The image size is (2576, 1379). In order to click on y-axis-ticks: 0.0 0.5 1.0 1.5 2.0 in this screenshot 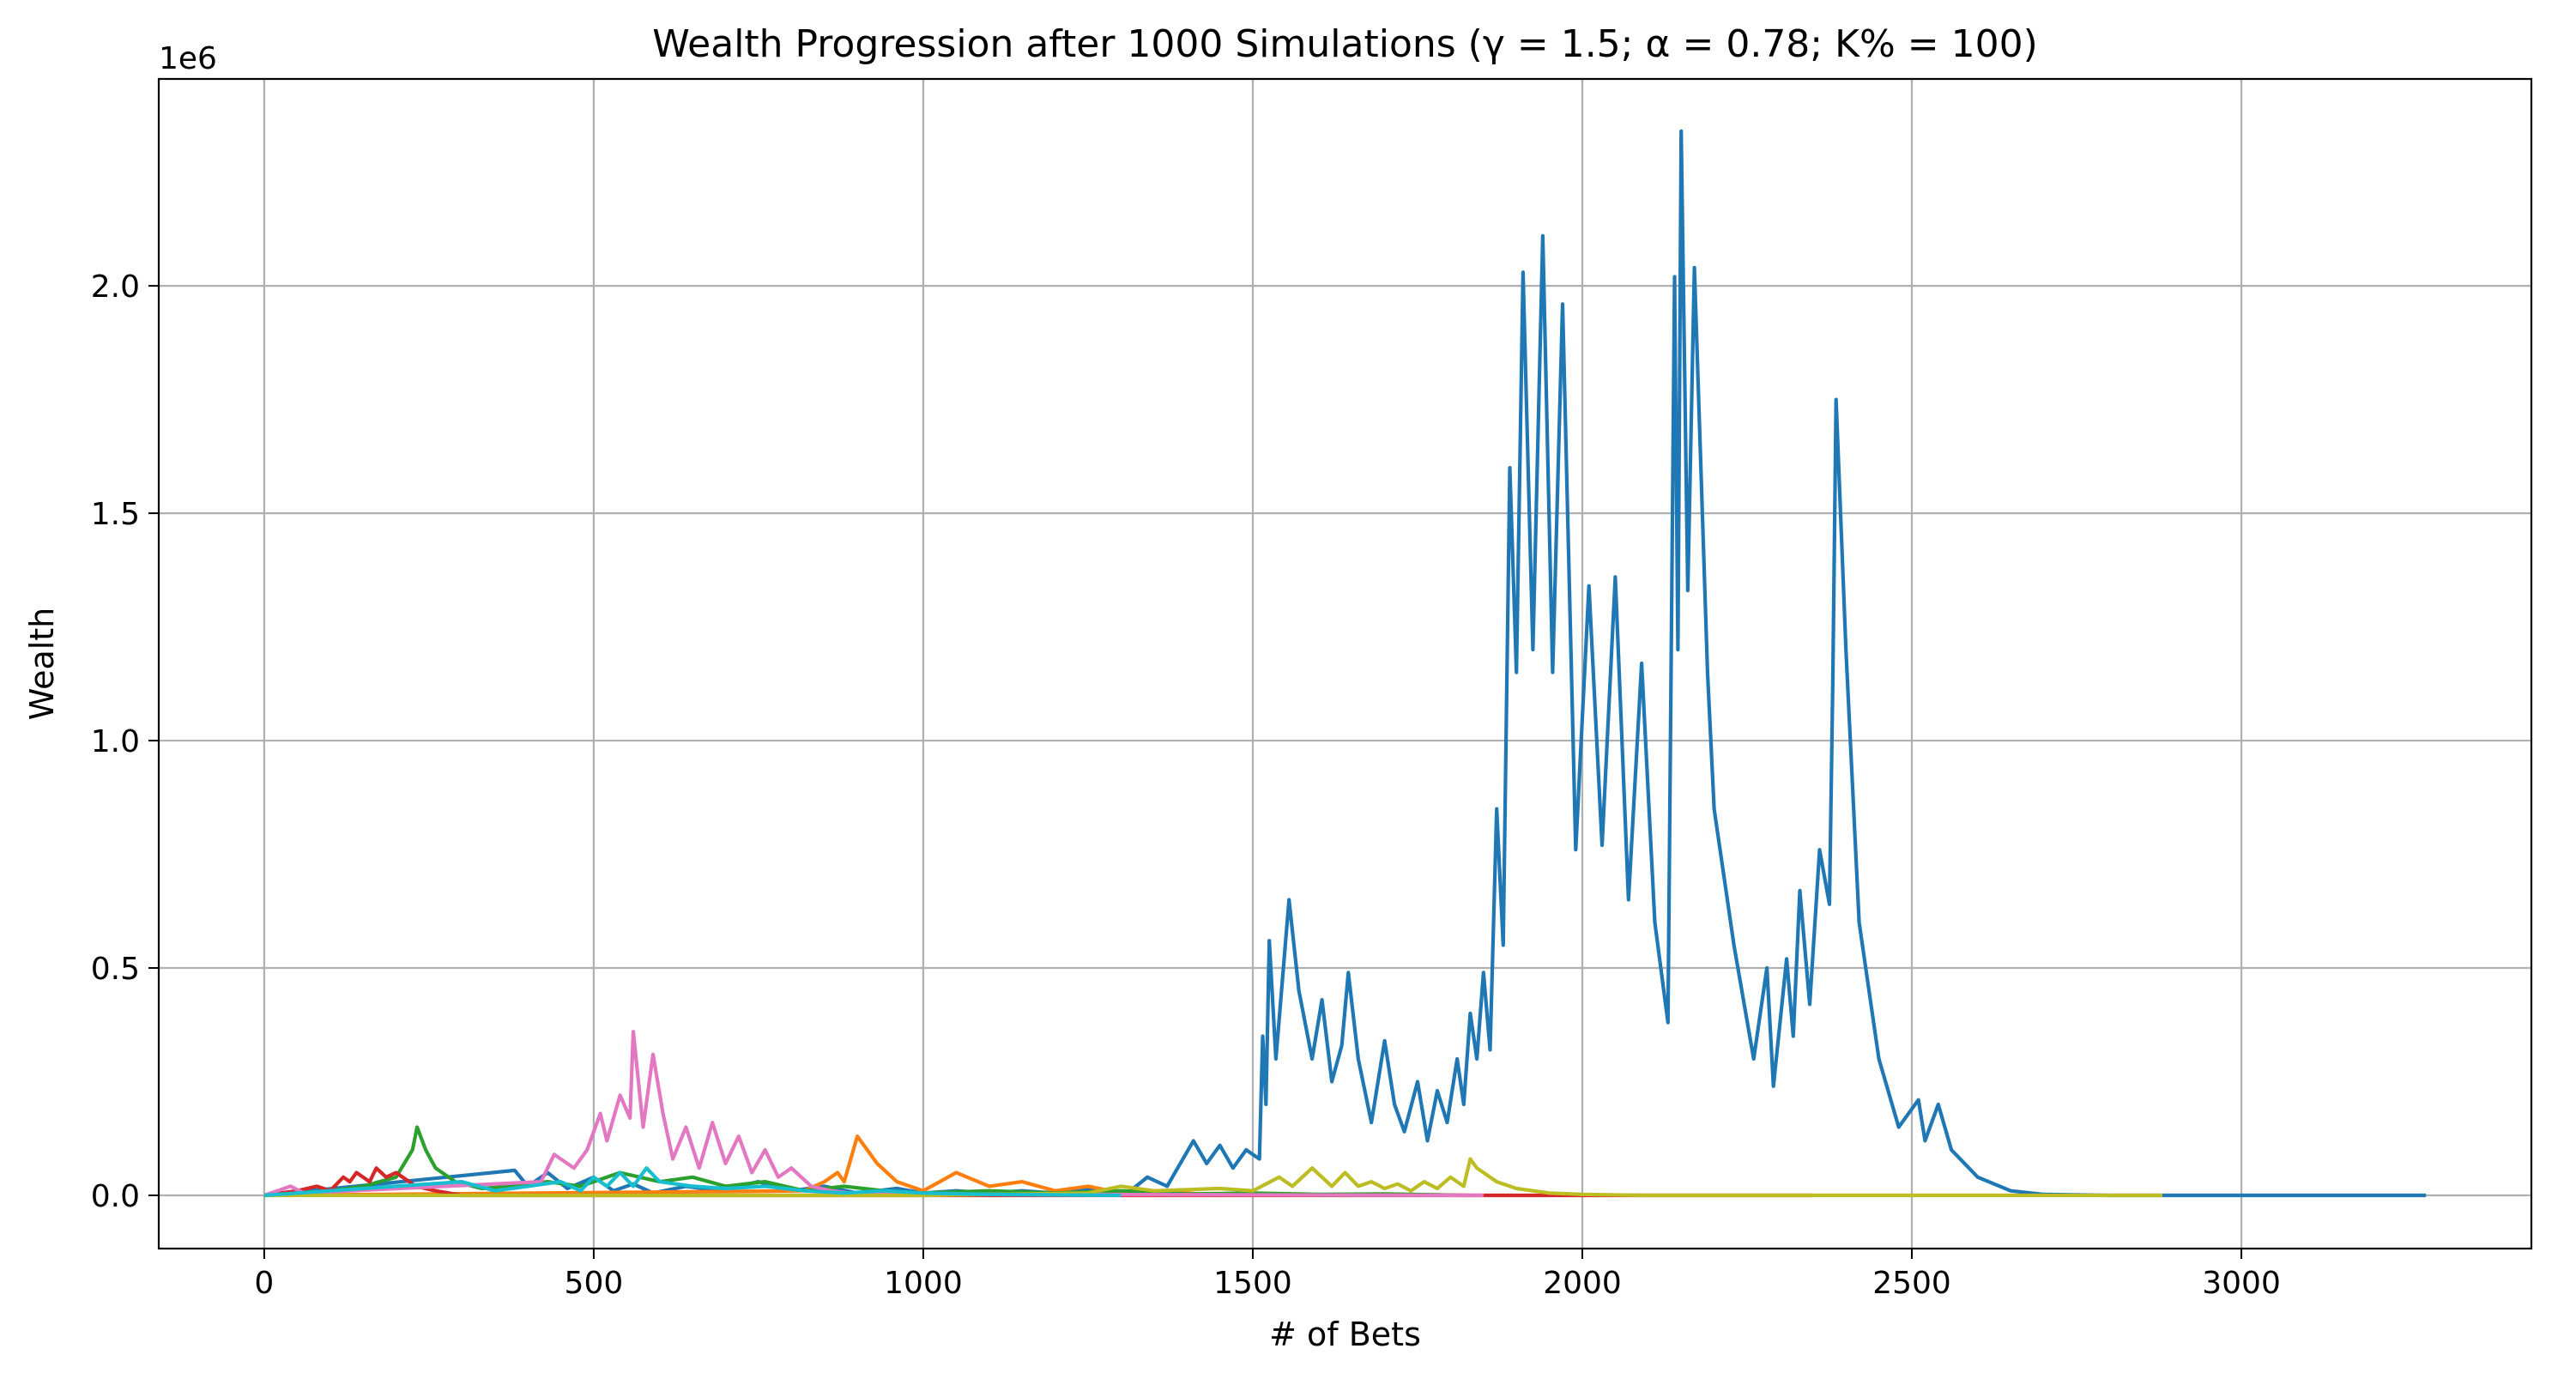, I will do `click(125, 742)`.